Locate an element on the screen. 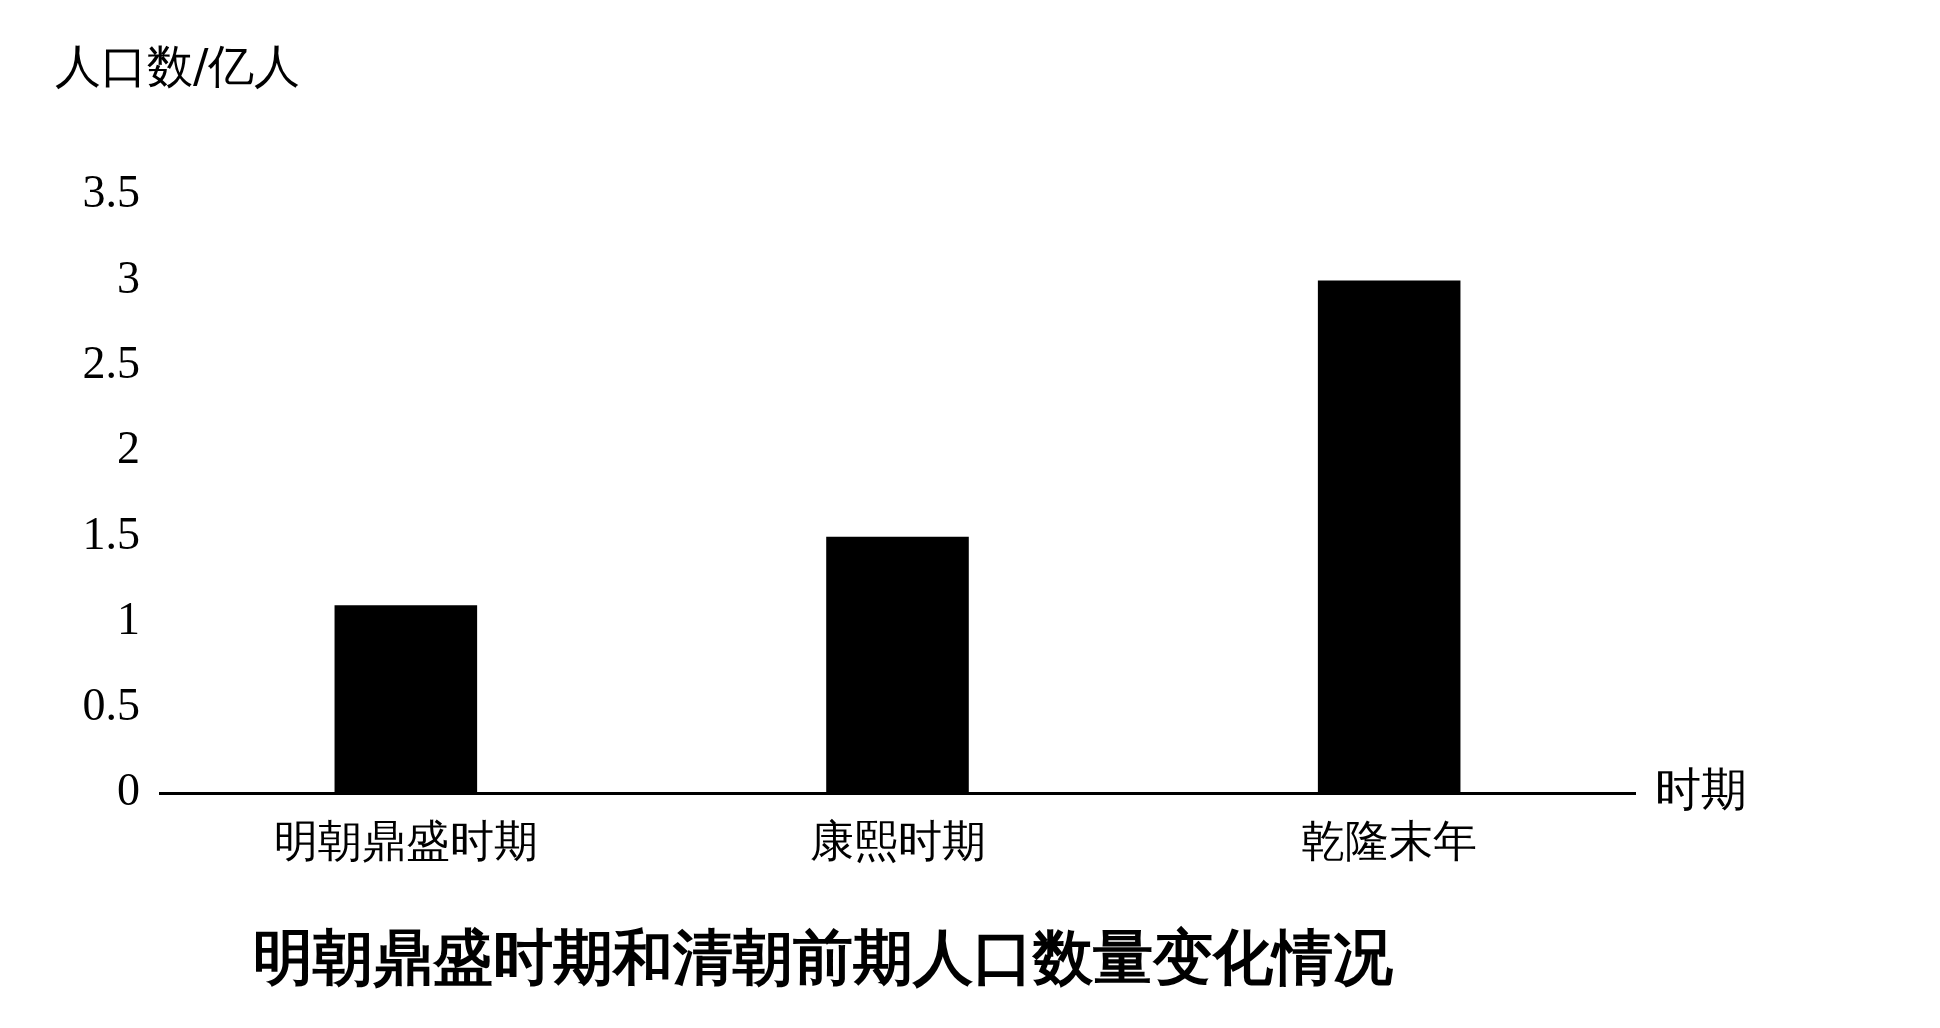  y-tick-label: 1.5 is located at coordinates (111, 533).